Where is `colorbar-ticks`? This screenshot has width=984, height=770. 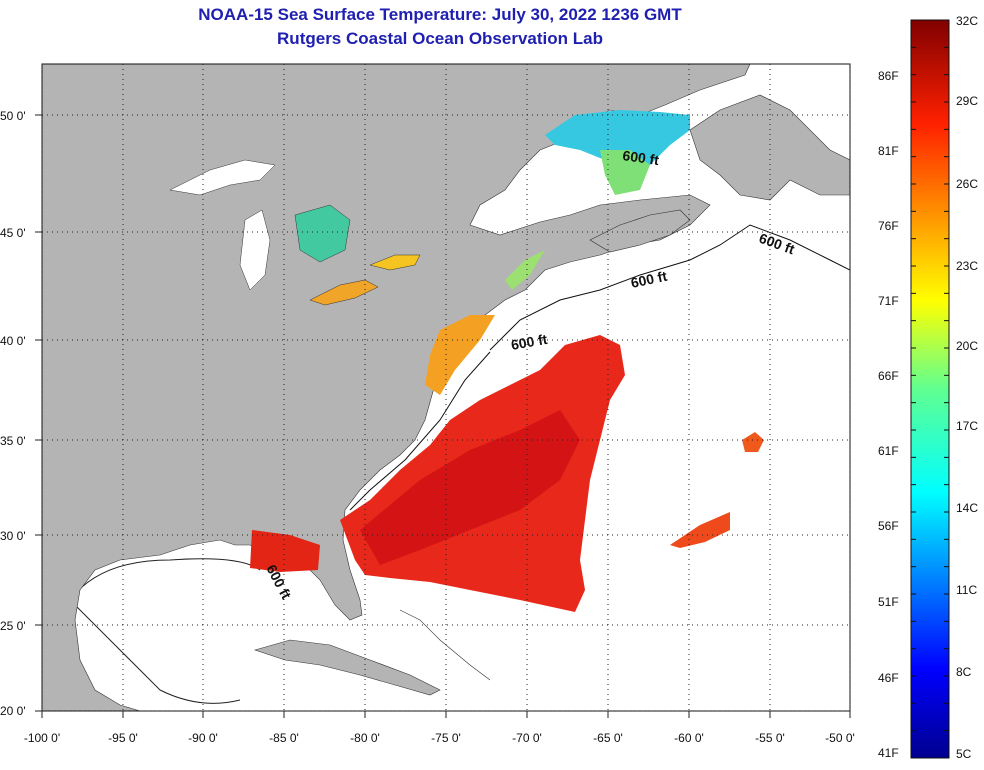 colorbar-ticks is located at coordinates (930, 389).